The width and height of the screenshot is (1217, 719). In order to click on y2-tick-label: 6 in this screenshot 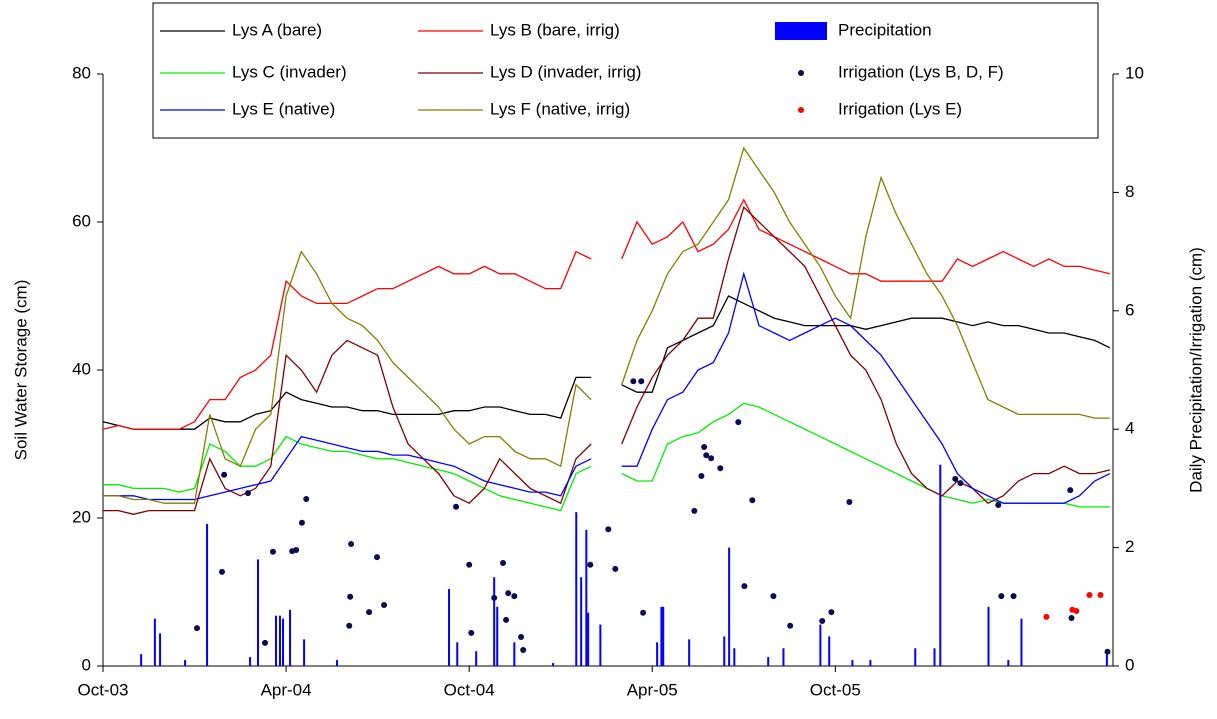, I will do `click(1129, 309)`.